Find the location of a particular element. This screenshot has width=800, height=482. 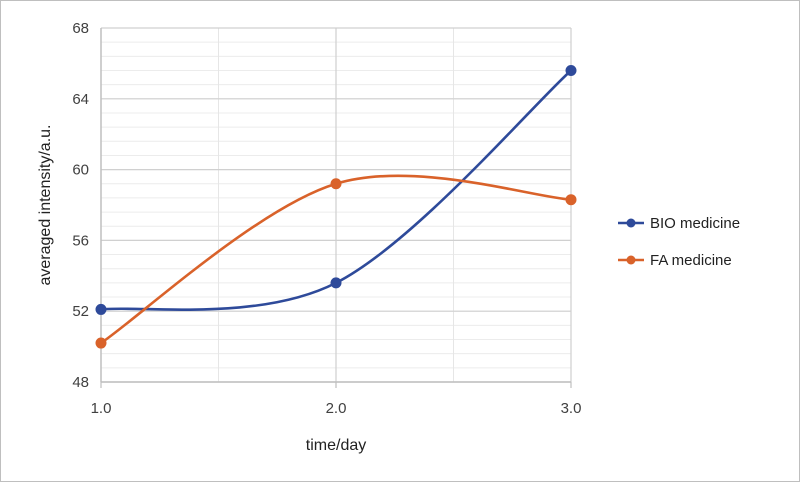

y-tick-label: 64 is located at coordinates (80, 99).